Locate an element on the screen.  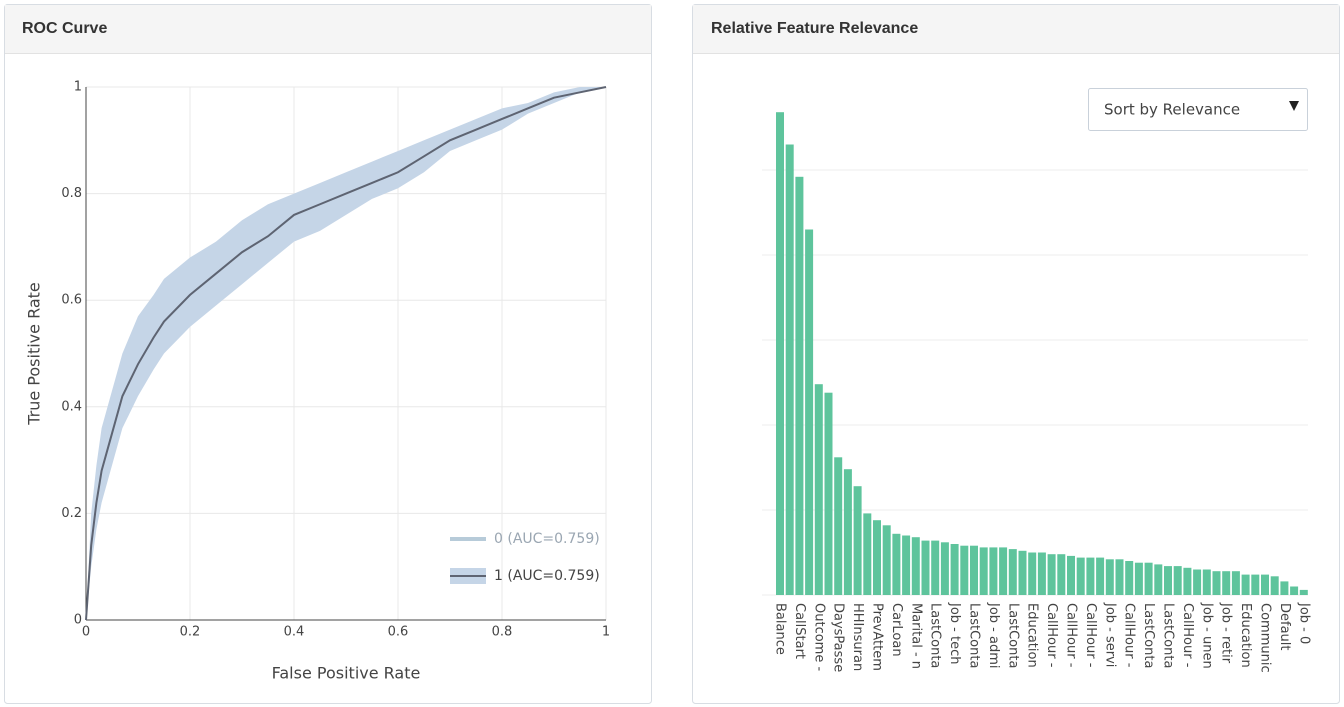
legend-label: 1 (AUC=0.759) is located at coordinates (547, 576).